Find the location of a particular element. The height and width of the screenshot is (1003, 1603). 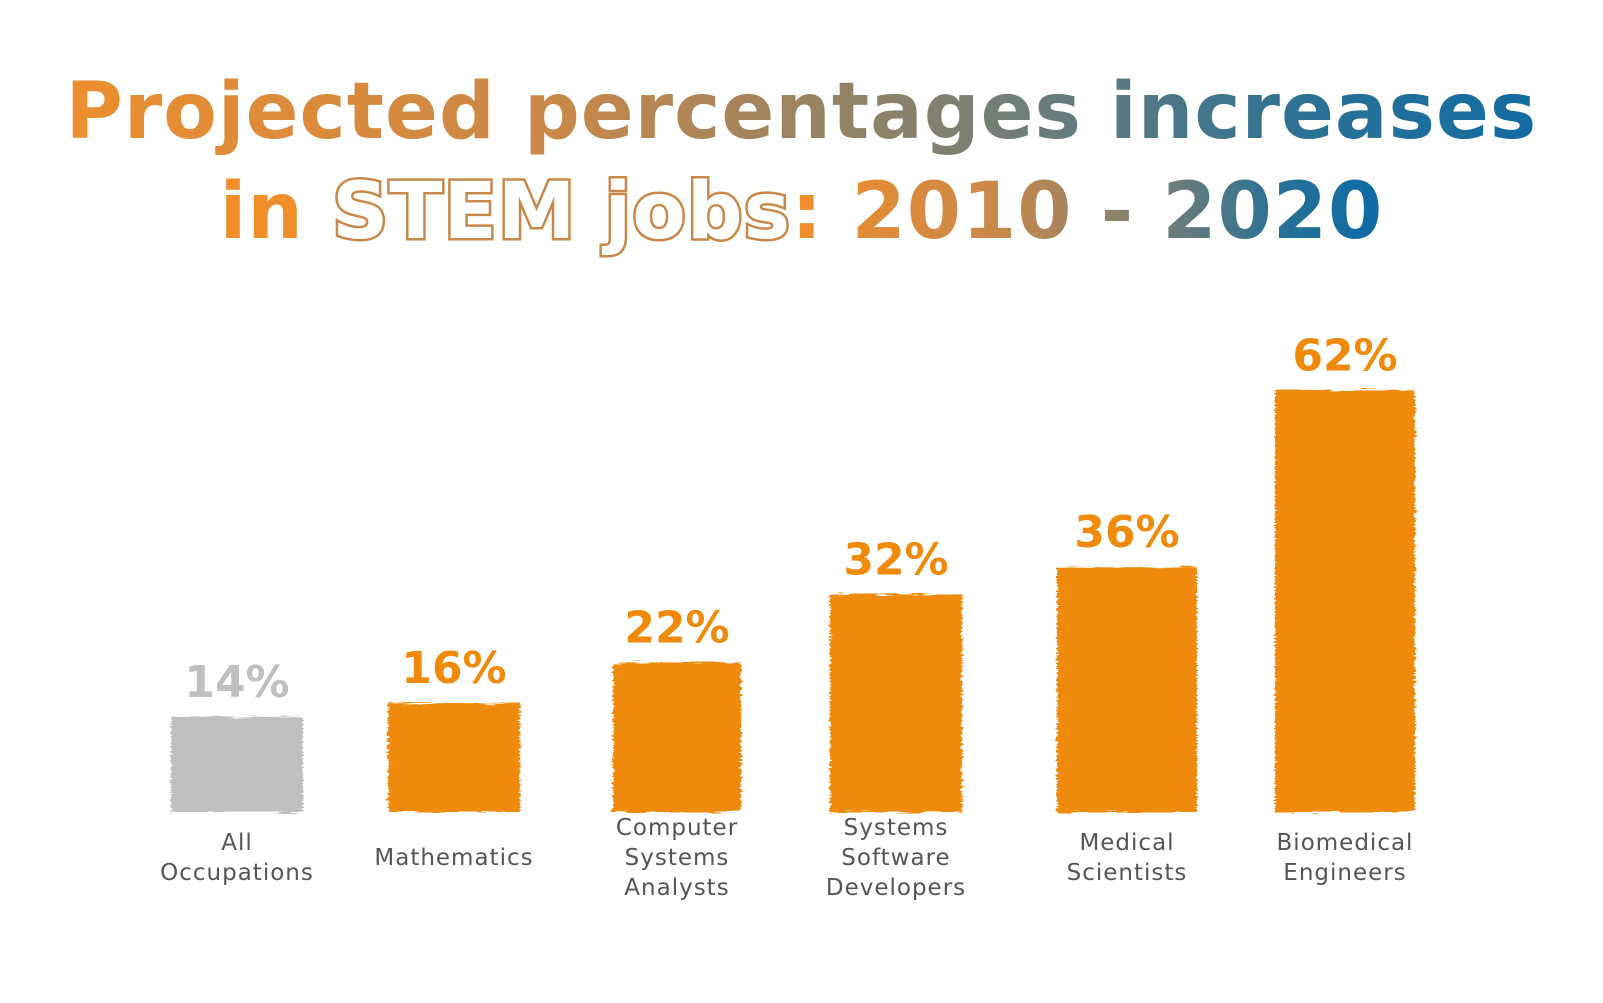

category-label-line: Medical is located at coordinates (1126, 843).